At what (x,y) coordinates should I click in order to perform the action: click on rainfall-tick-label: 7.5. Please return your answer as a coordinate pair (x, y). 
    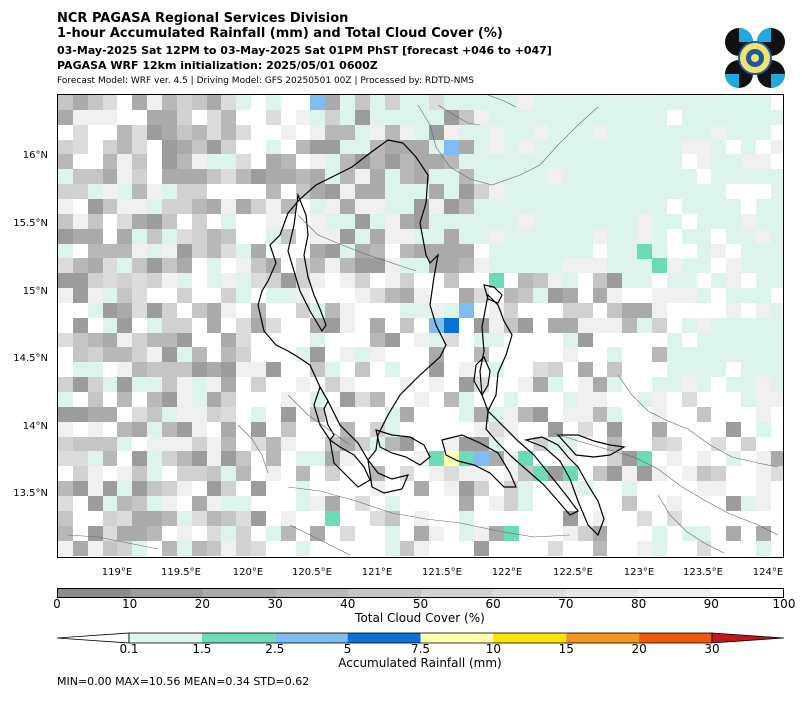
    Looking at the image, I should click on (420, 649).